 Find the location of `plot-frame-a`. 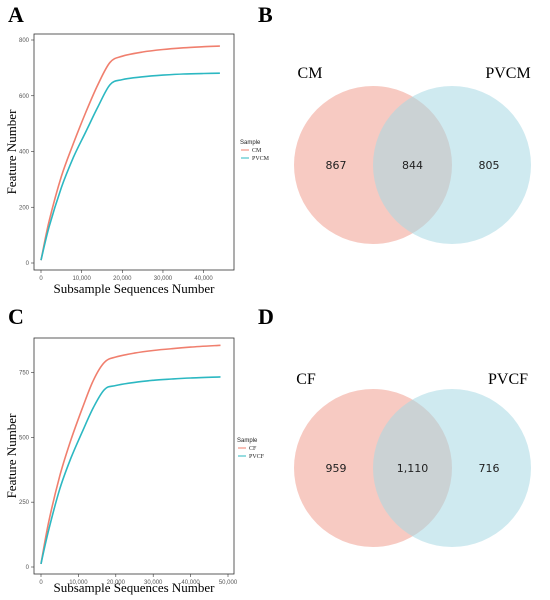

plot-frame-a is located at coordinates (134, 152).